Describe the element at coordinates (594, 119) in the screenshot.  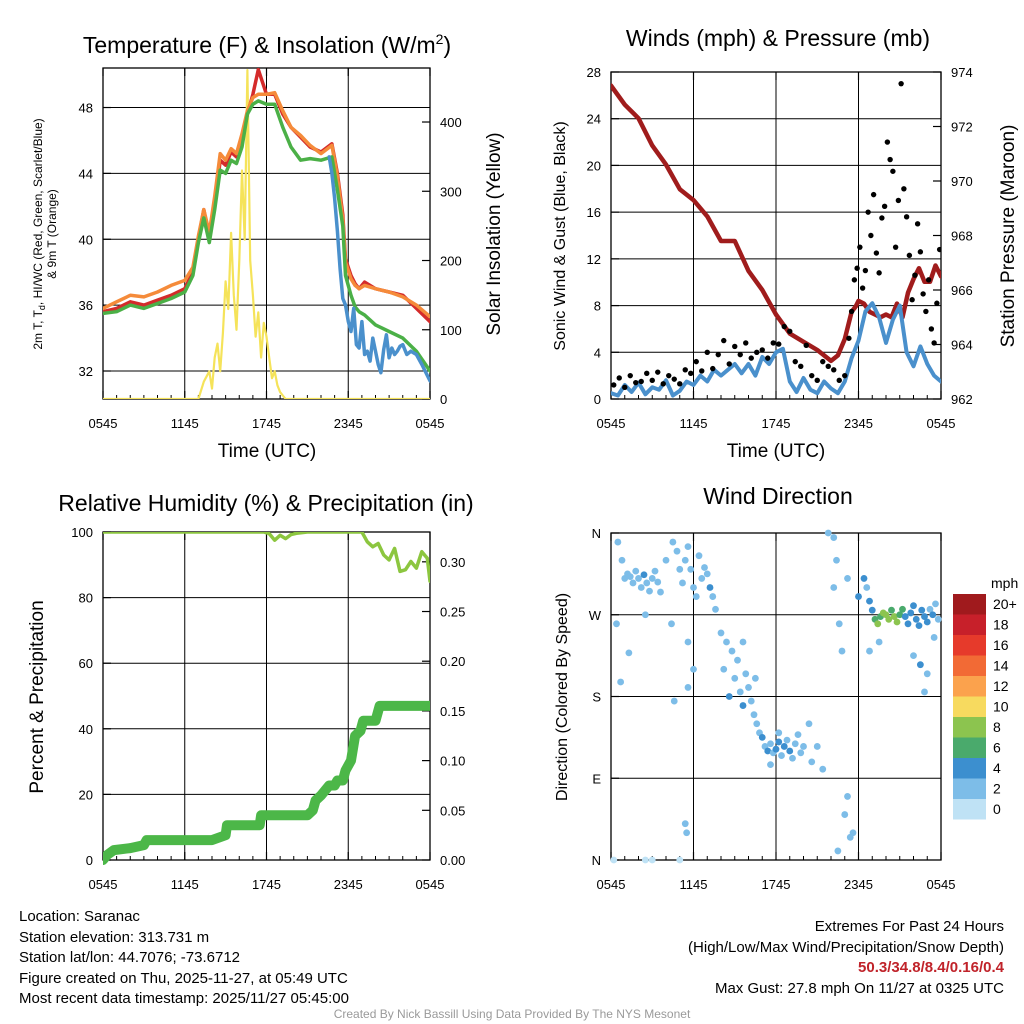
I see `winds-ytick-label: 24` at that location.